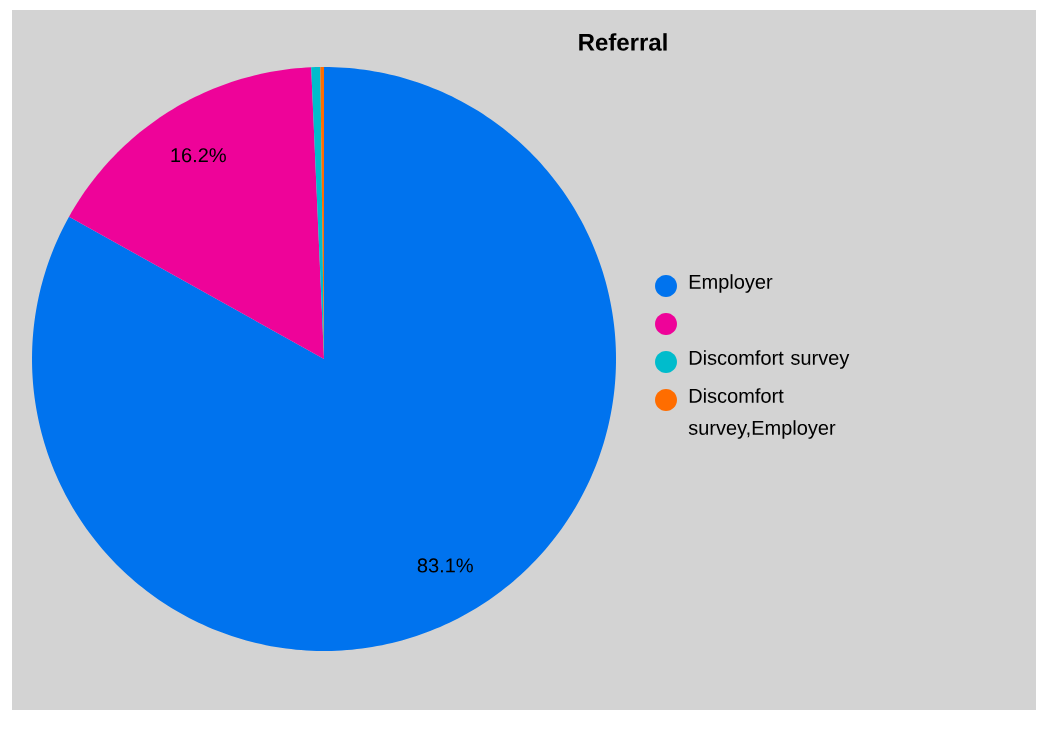  What do you see at coordinates (198, 155) in the screenshot?
I see `data-label: 16.2%` at bounding box center [198, 155].